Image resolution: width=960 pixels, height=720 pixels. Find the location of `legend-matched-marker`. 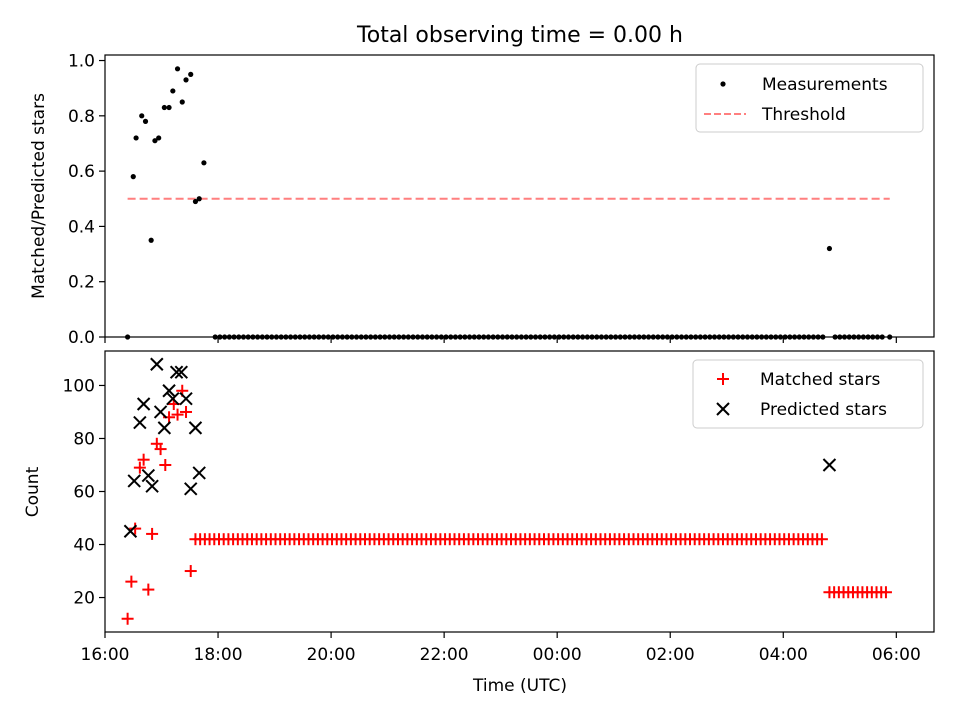

legend-matched-marker is located at coordinates (723, 379).